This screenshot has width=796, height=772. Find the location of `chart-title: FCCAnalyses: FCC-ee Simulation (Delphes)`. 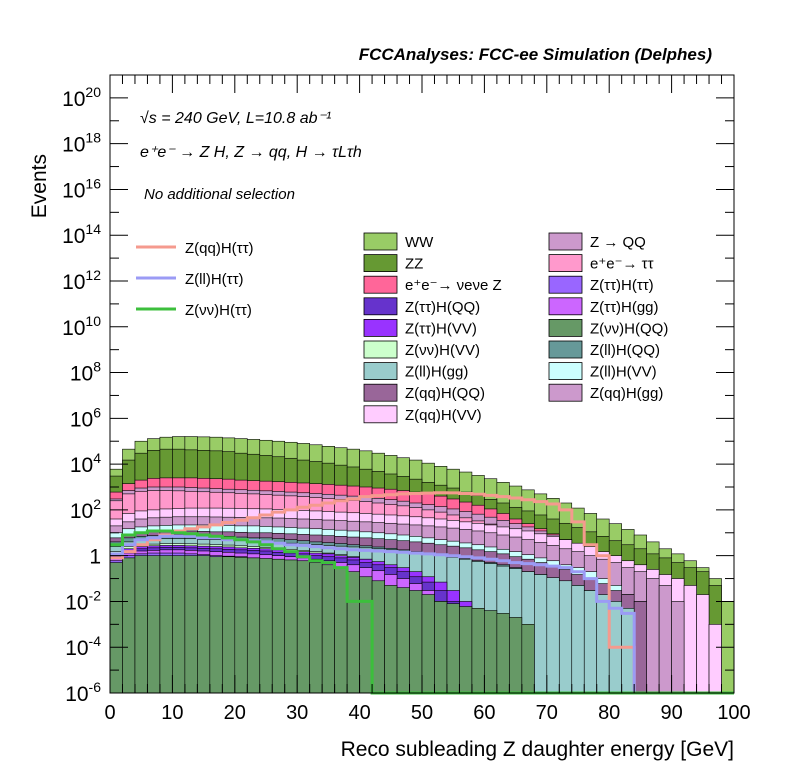

chart-title: FCCAnalyses: FCC-ee Simulation (Delphes) is located at coordinates (536, 54).